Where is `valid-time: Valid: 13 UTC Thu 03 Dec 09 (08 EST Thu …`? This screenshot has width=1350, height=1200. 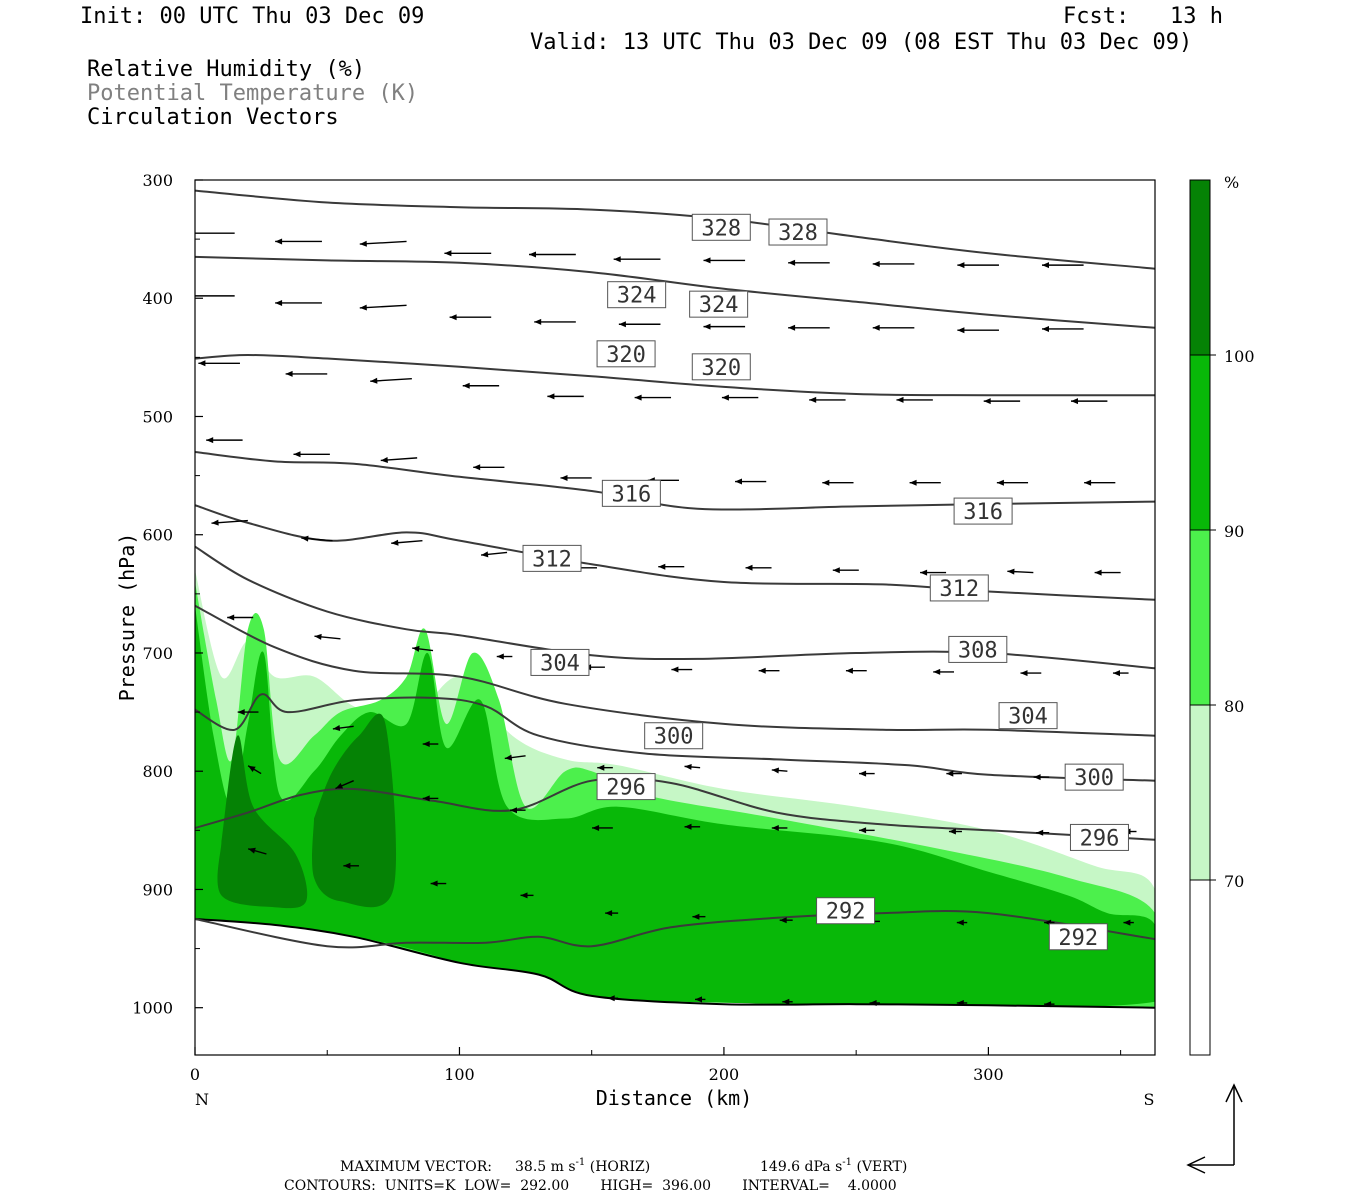
valid-time: Valid: 13 UTC Thu 03 Dec 09 (08 EST Thu … is located at coordinates (861, 42).